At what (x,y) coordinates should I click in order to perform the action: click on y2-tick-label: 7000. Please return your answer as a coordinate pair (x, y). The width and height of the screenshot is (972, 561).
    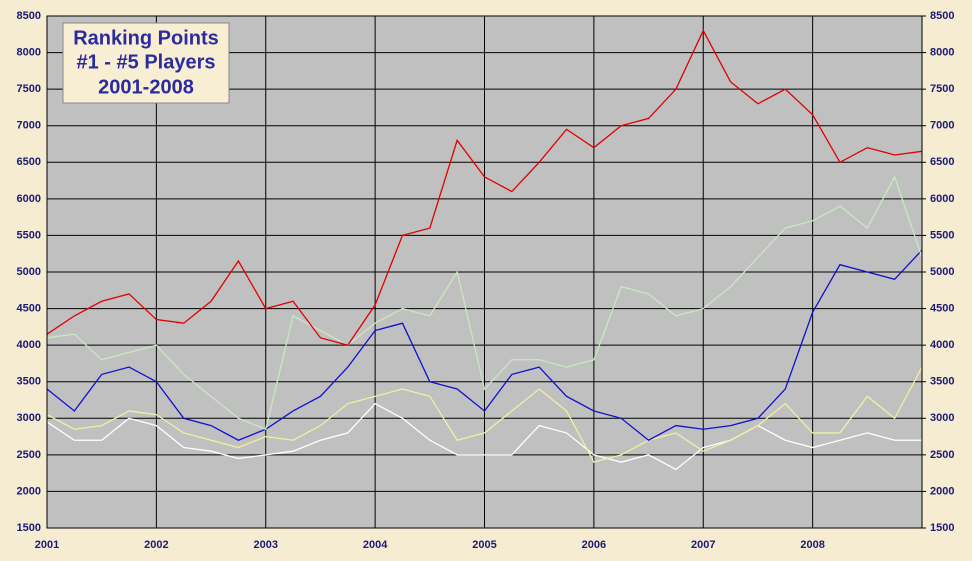
    Looking at the image, I should click on (942, 126).